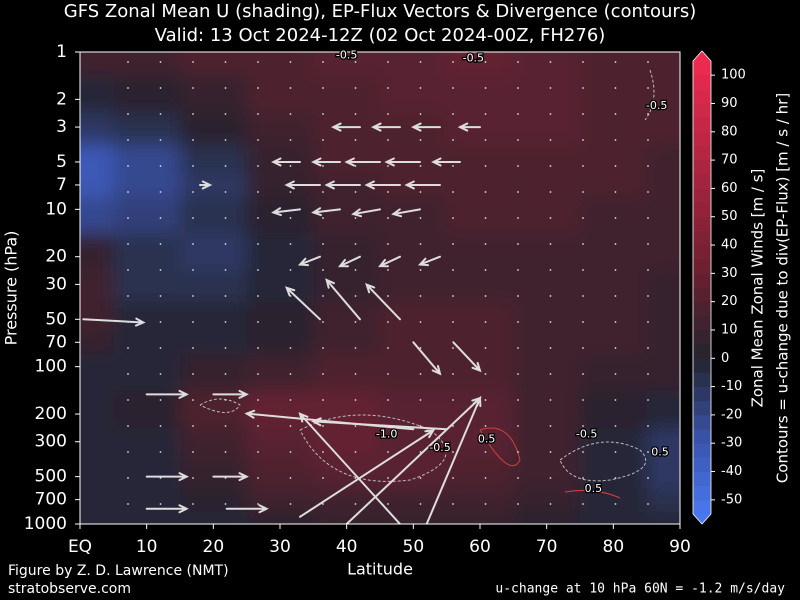  What do you see at coordinates (680, 547) in the screenshot?
I see `x-tick-label: 90` at bounding box center [680, 547].